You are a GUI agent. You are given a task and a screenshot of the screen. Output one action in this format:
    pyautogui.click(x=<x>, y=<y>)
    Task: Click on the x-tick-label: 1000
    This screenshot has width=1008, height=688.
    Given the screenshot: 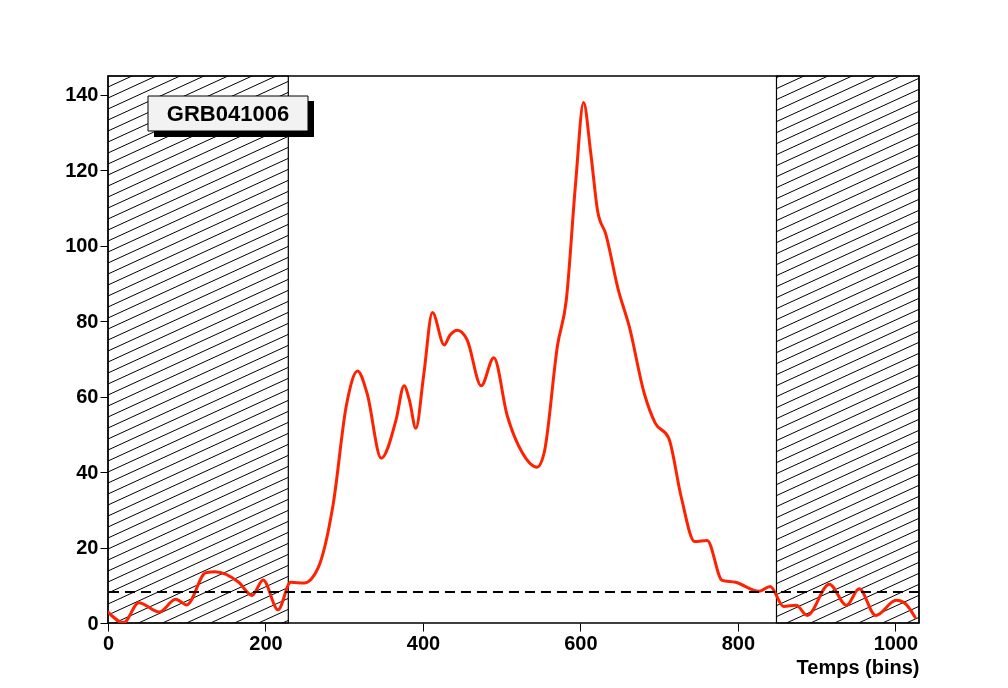 What is the action you would take?
    pyautogui.click(x=896, y=642)
    